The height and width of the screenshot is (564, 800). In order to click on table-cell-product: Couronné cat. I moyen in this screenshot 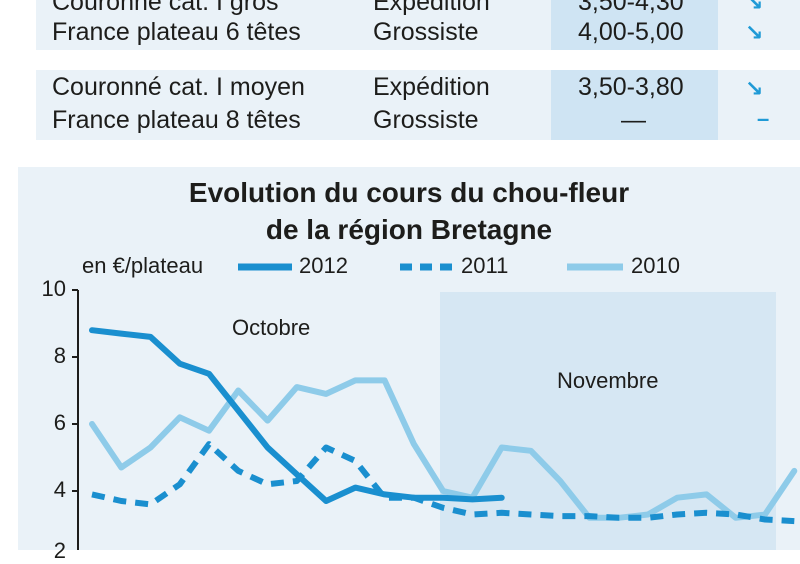, I will do `click(178, 87)`.